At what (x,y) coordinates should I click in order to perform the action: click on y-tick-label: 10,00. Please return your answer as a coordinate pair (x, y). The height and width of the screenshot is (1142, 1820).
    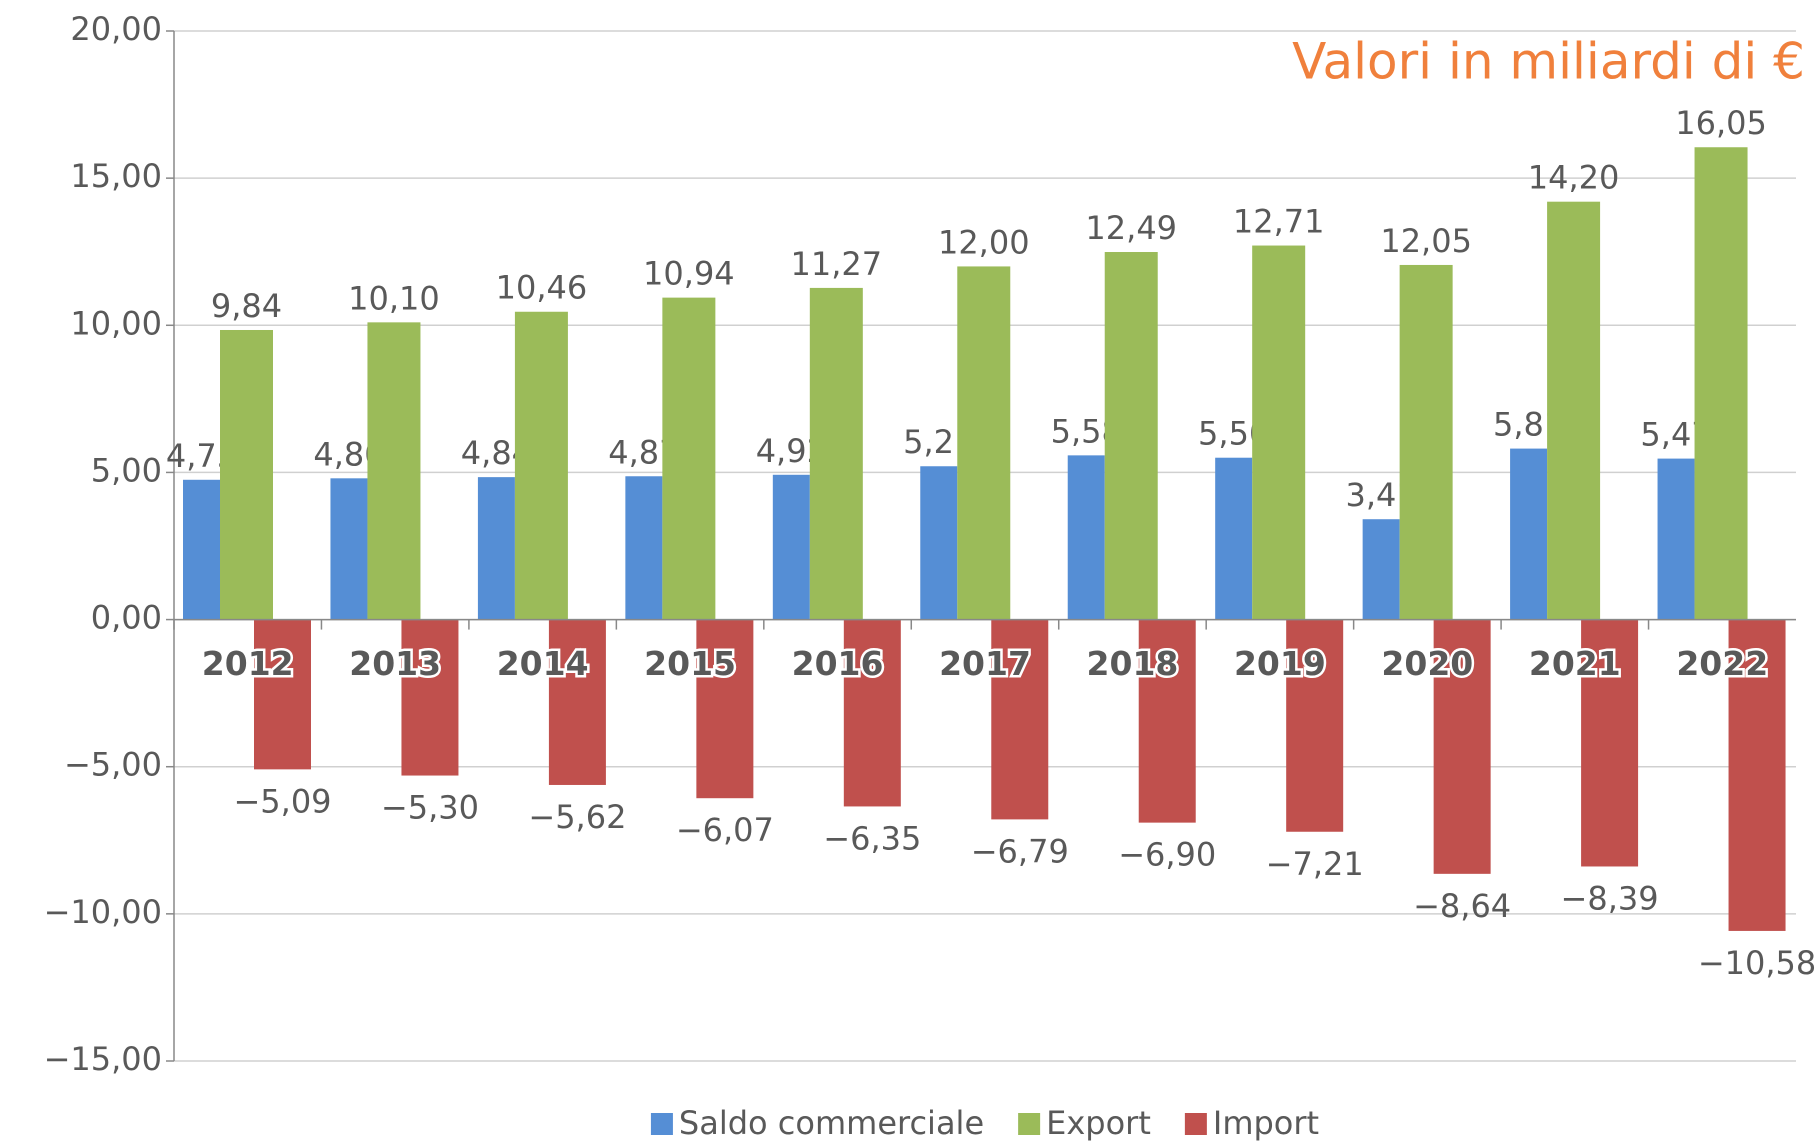
    Looking at the image, I should click on (116, 323).